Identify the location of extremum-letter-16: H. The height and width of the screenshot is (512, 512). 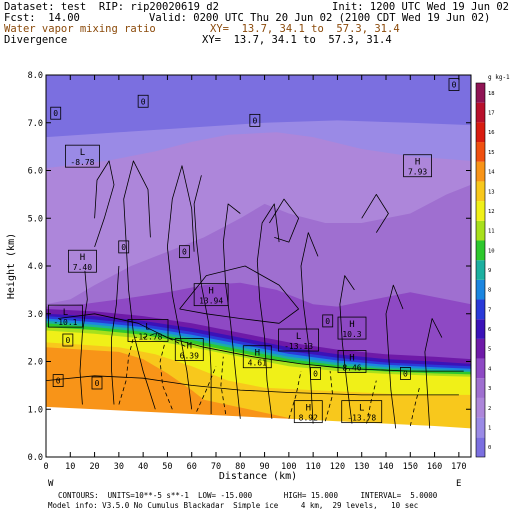
(351, 325).